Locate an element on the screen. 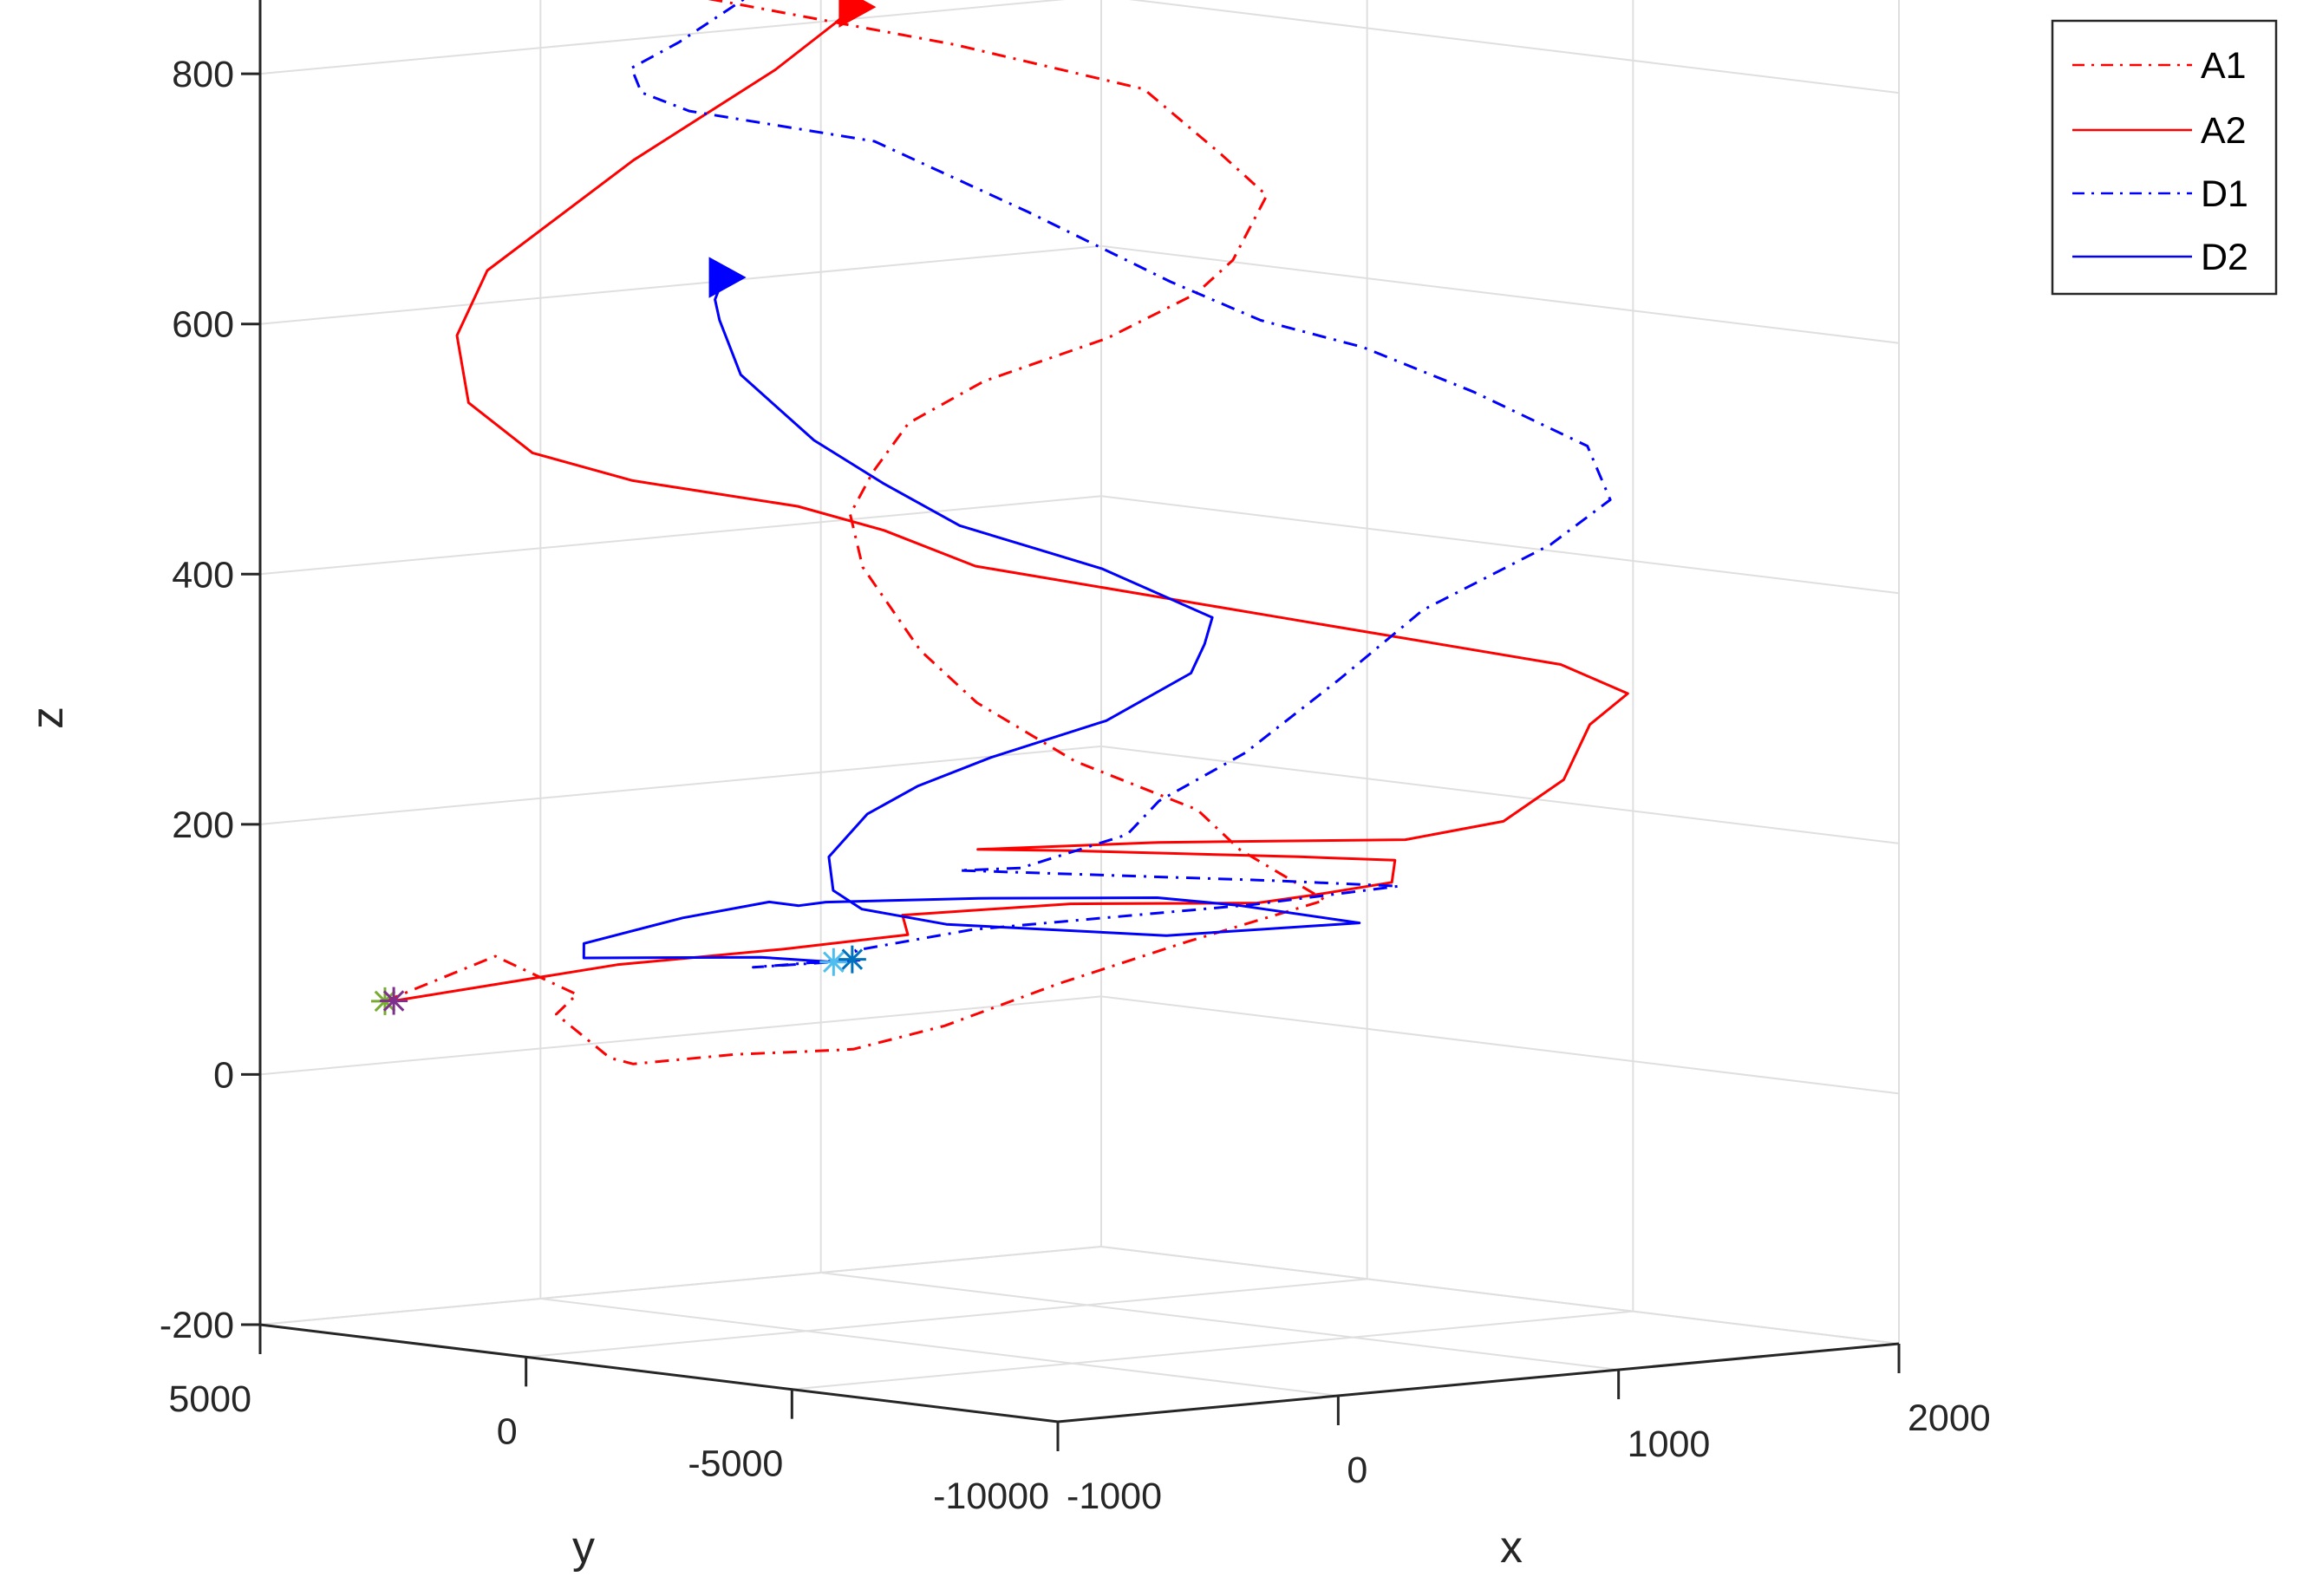  end-marker-a2 is located at coordinates (857, 14).